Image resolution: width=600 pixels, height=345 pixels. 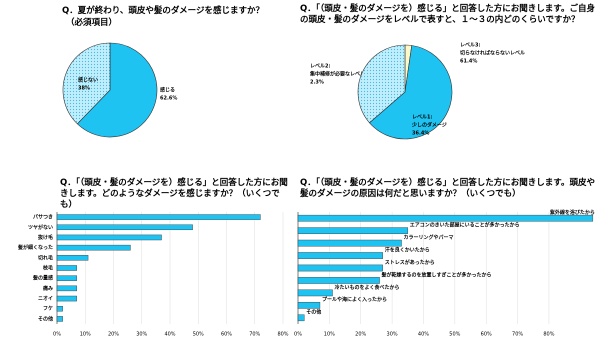 I want to click on category-label: ツヤがない, so click(x=40, y=227).